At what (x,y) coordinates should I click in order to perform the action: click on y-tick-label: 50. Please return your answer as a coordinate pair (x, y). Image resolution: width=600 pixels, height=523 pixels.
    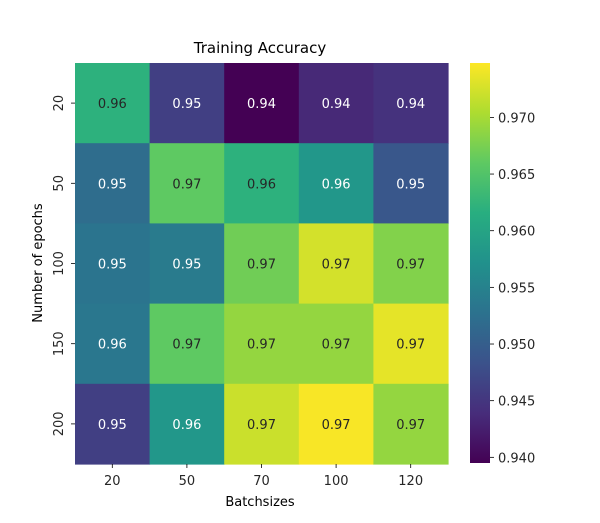
    Looking at the image, I should click on (59, 183).